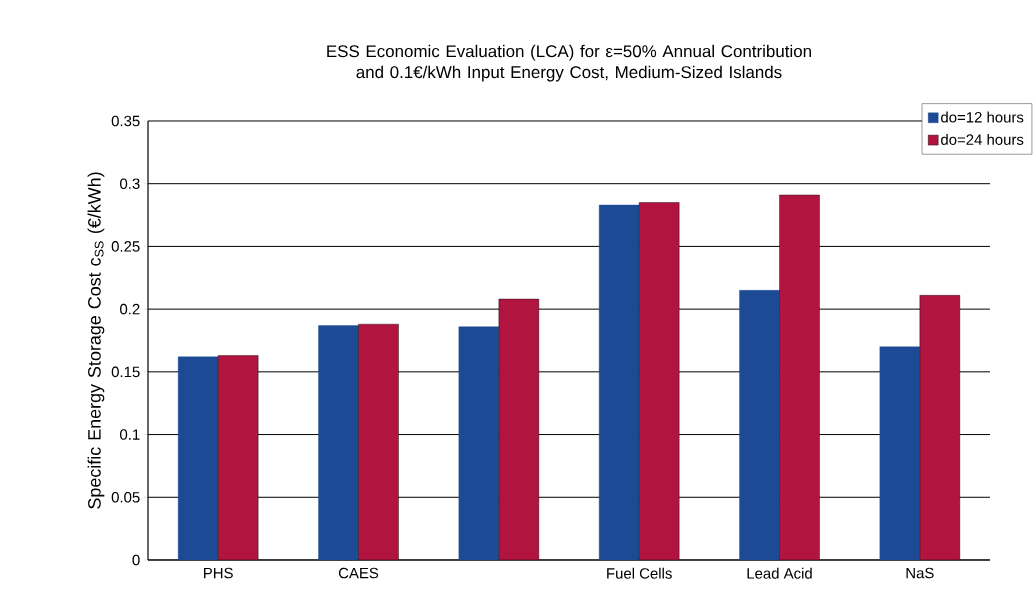 The image size is (1036, 601). I want to click on x-tick-label: PHS, so click(218, 573).